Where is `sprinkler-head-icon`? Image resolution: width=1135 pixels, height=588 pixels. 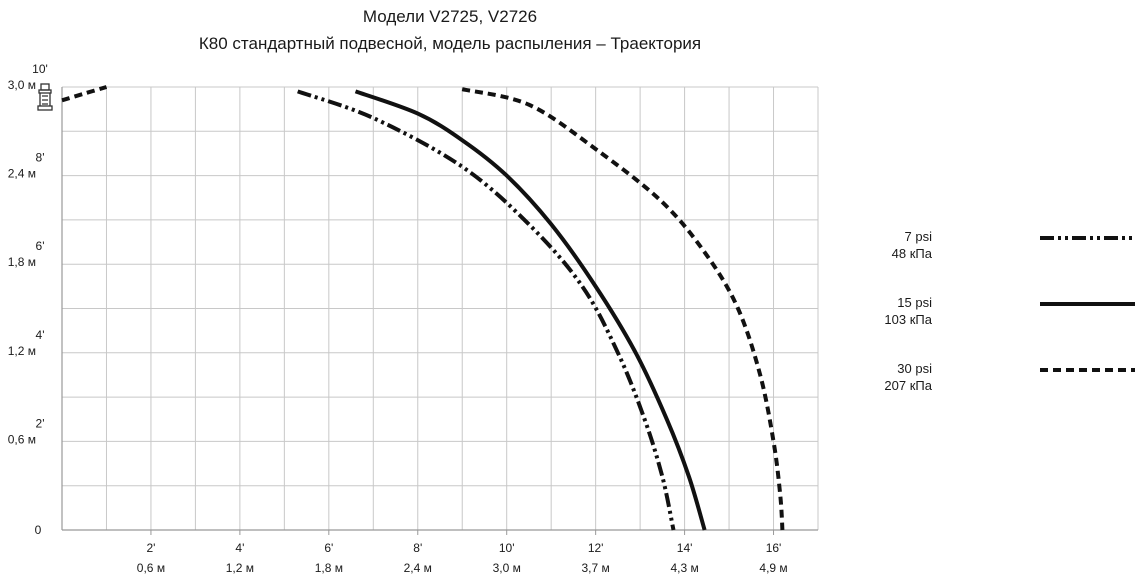
sprinkler-head-icon is located at coordinates (45, 97).